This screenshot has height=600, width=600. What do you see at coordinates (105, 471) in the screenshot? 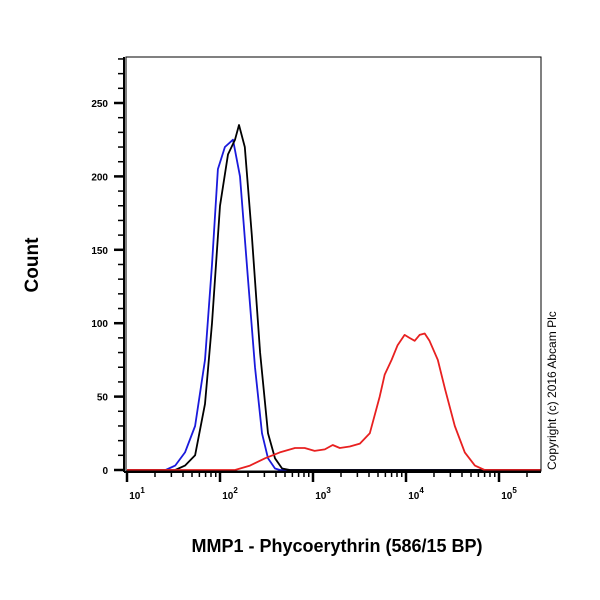
I see `y-tick-label: 0` at bounding box center [105, 471].